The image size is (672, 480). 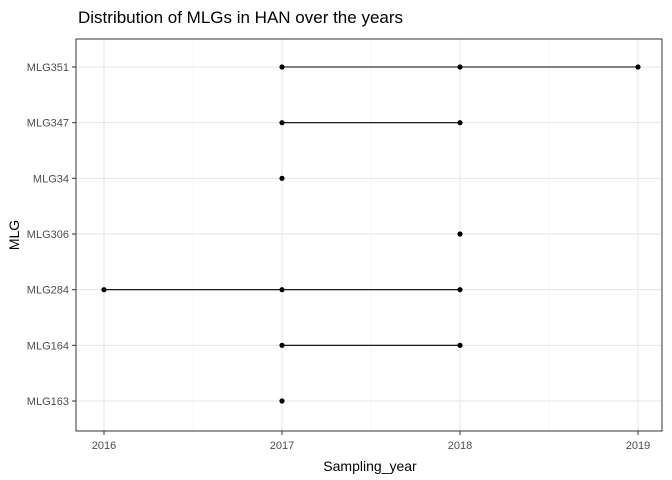 I want to click on x-tick-label: 2018, so click(x=460, y=446).